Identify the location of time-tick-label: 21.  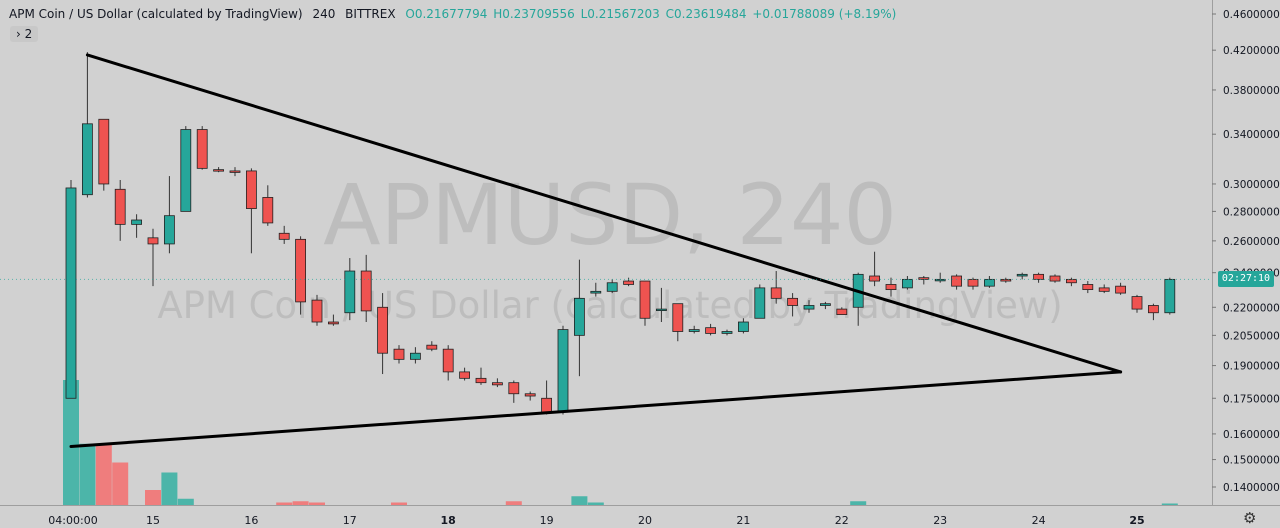
(743, 520).